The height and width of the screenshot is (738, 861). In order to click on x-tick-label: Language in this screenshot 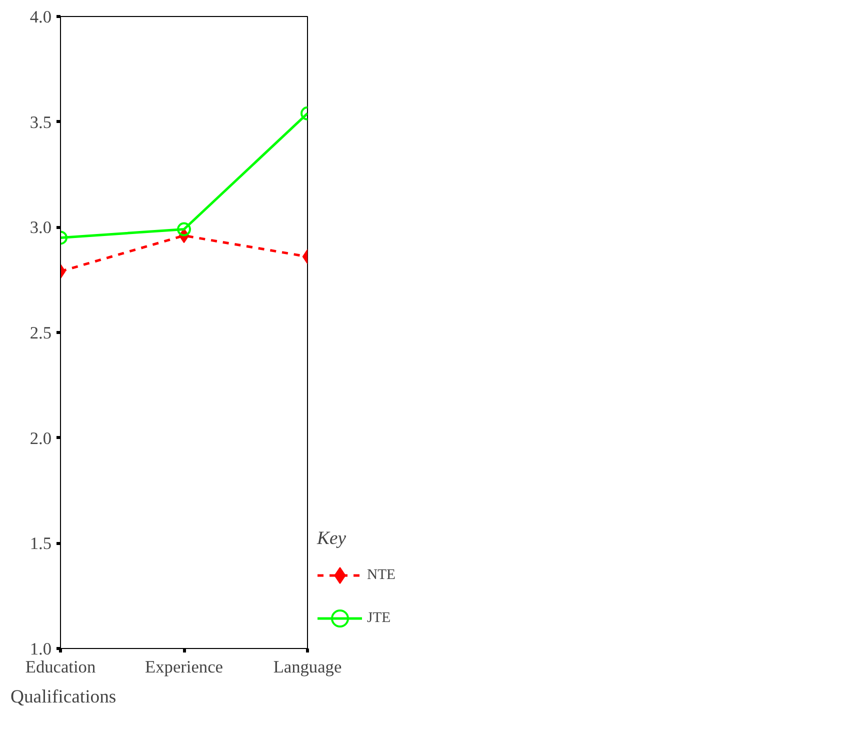, I will do `click(307, 667)`.